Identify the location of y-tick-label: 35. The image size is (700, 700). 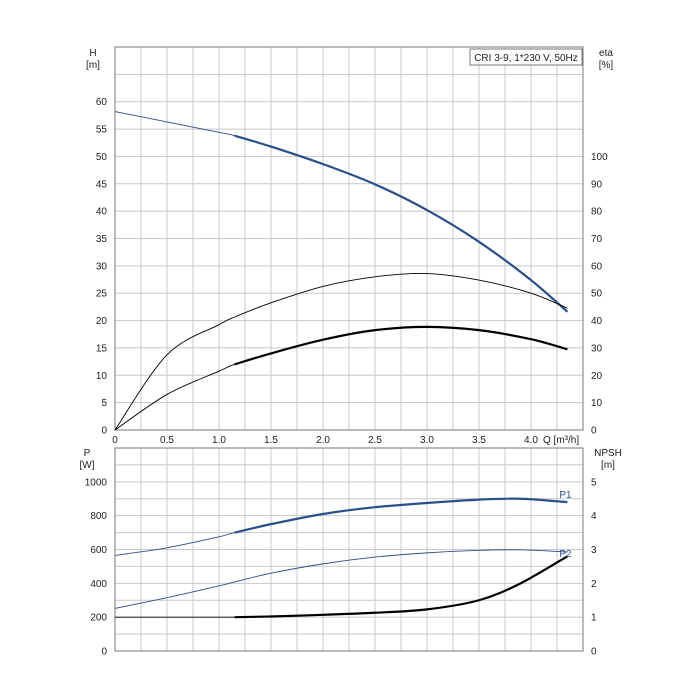
(102, 239).